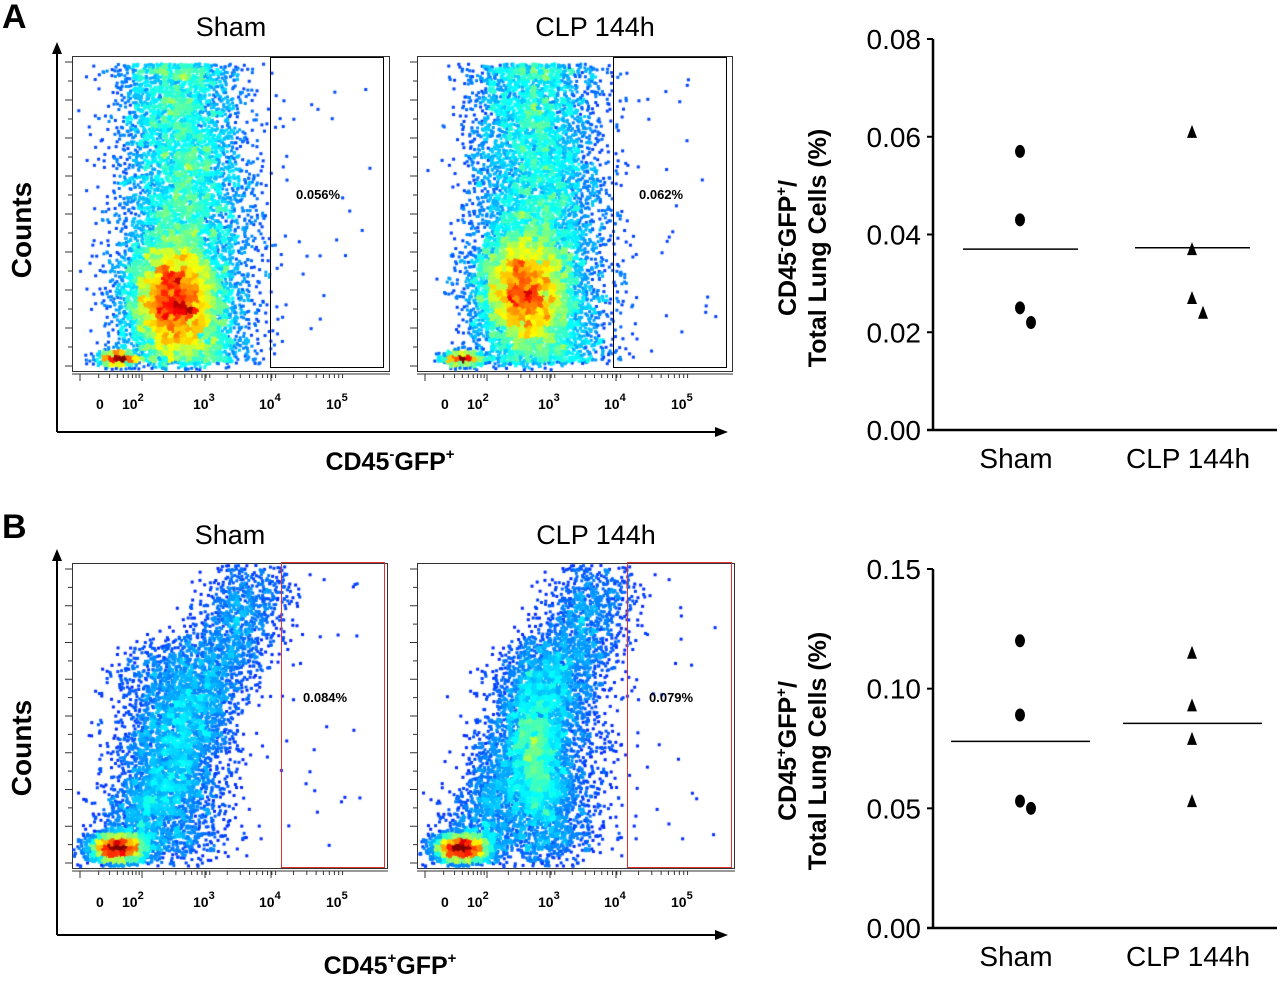  I want to click on label-part: /, so click(788, 685).